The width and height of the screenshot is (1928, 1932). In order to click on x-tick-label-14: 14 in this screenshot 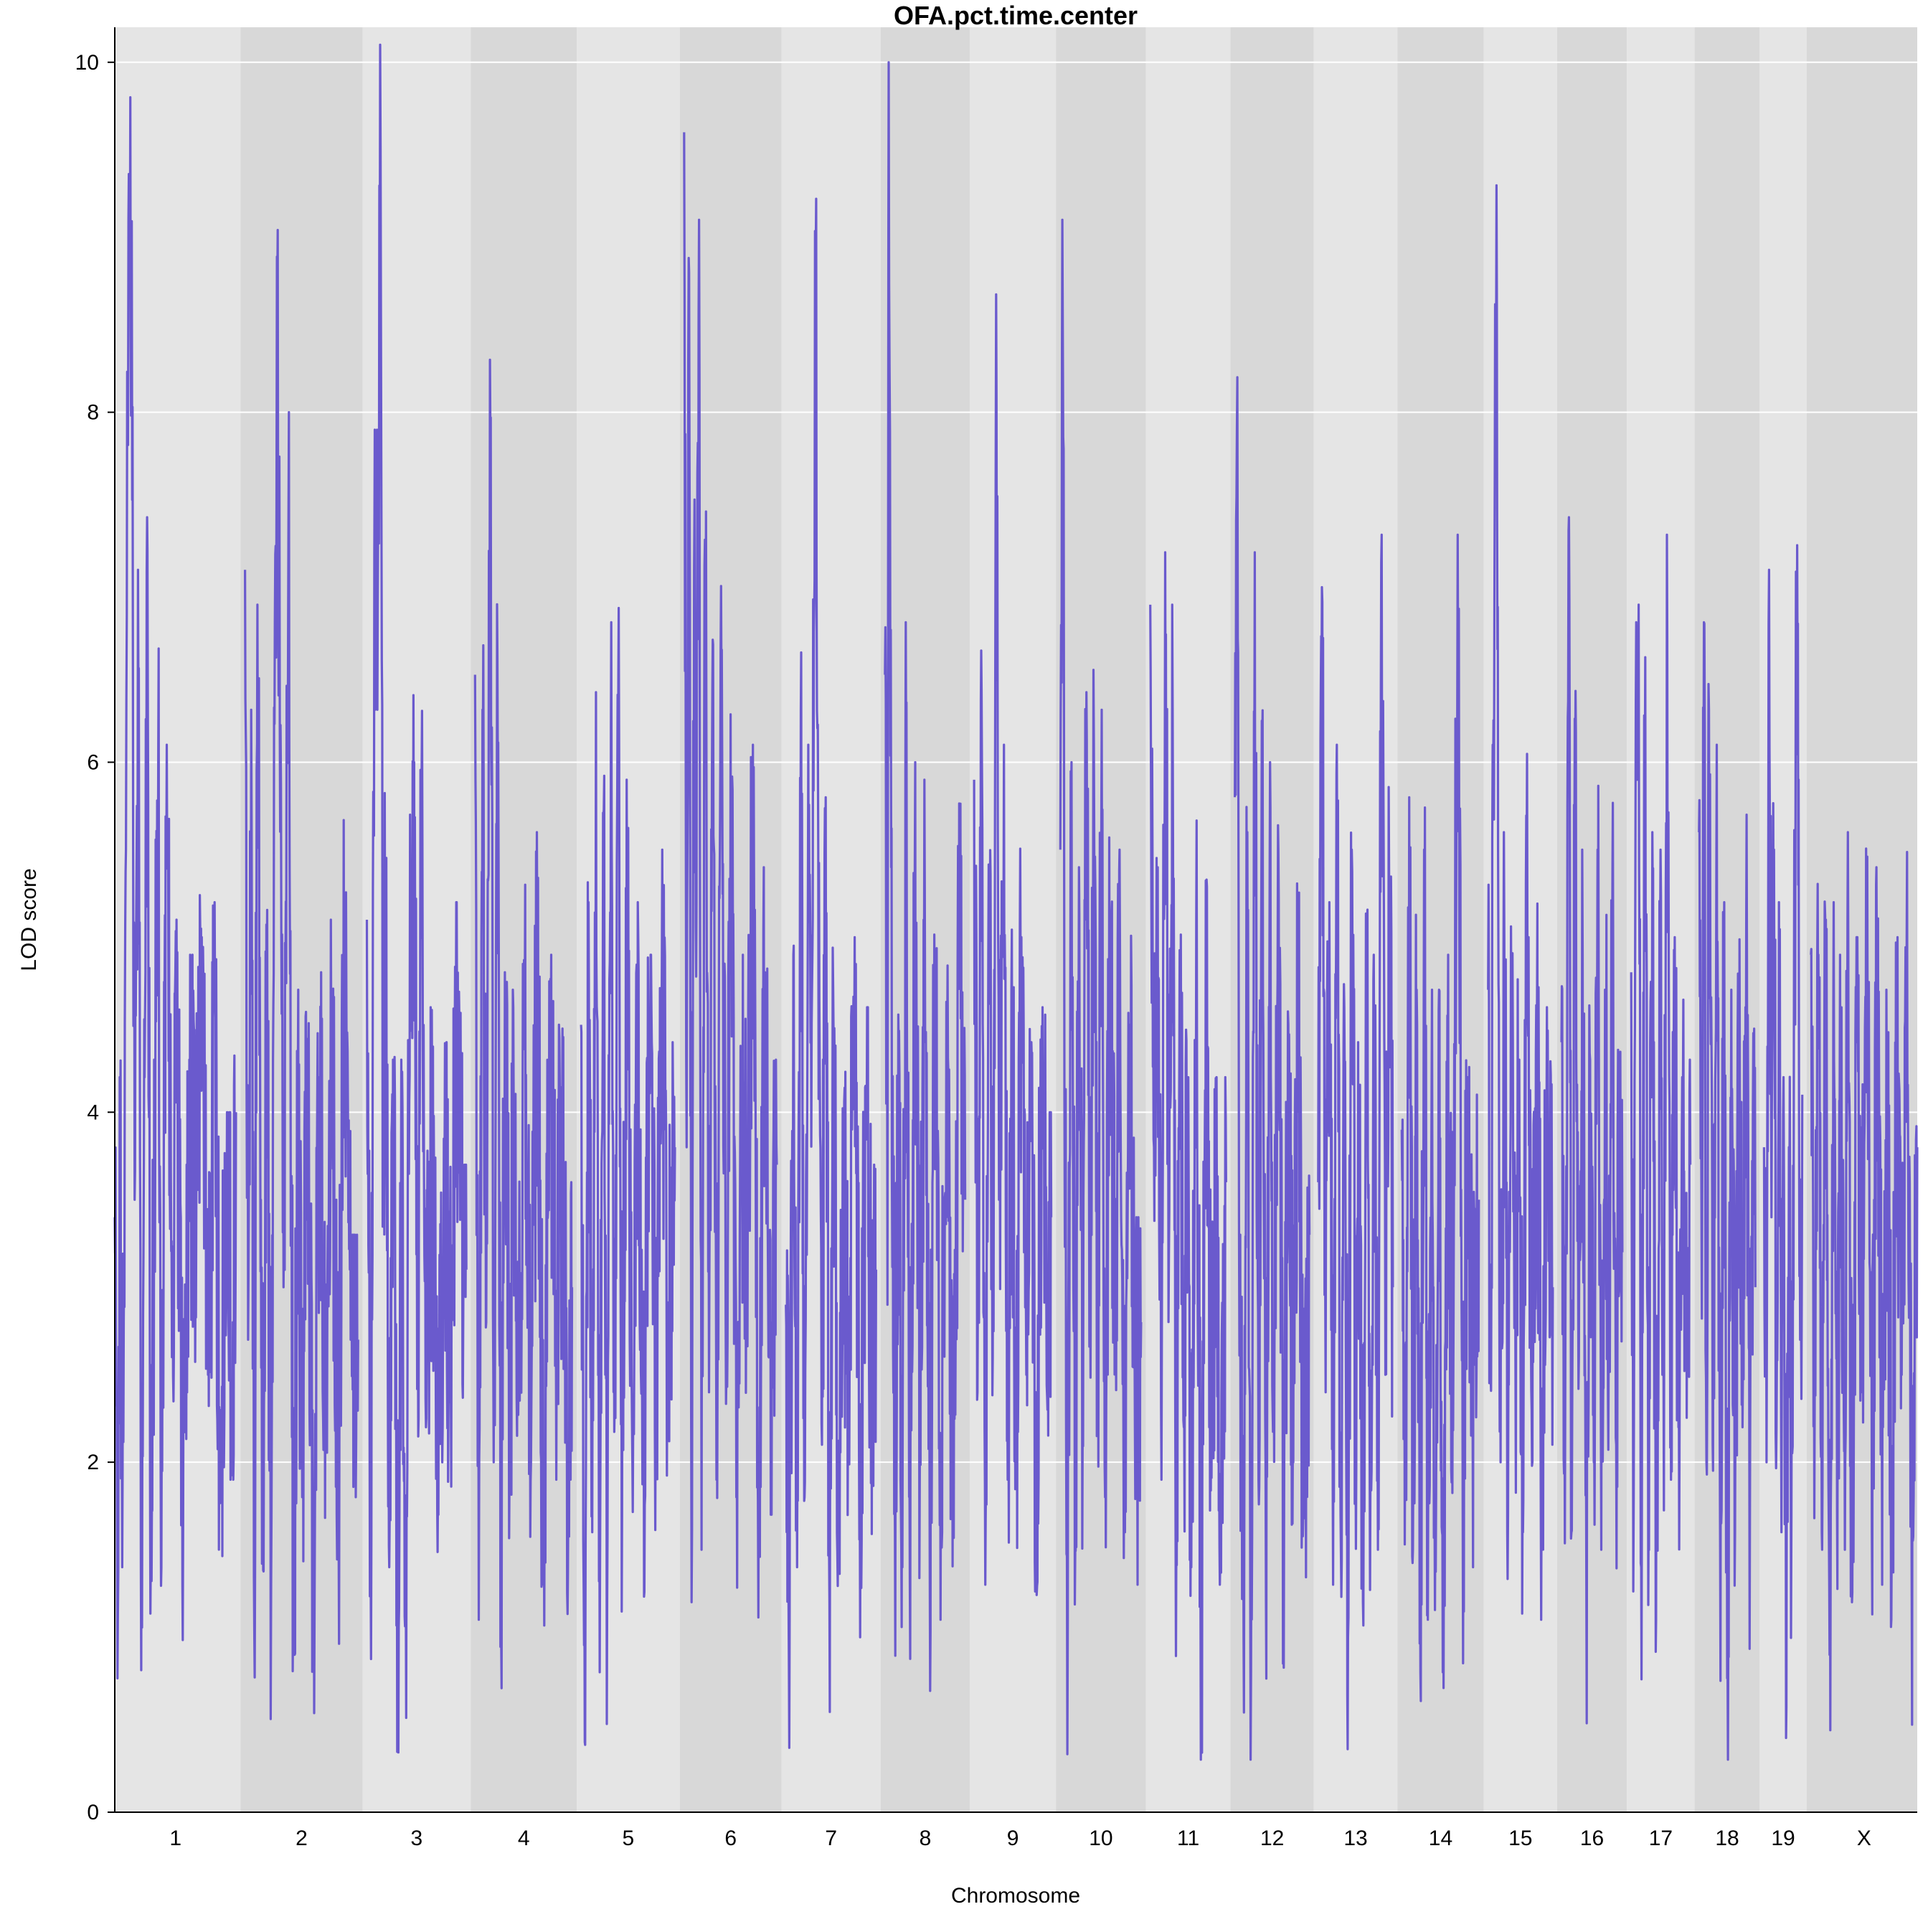, I will do `click(1440, 1838)`.